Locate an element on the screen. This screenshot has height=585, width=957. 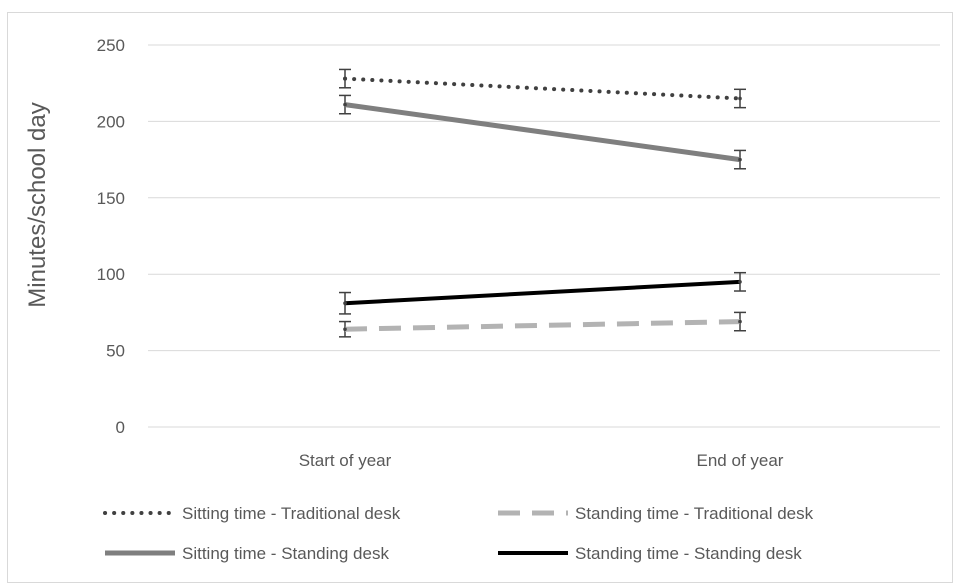
y-axis-ticks: 0 50 100 150 200 250 is located at coordinates (111, 236).